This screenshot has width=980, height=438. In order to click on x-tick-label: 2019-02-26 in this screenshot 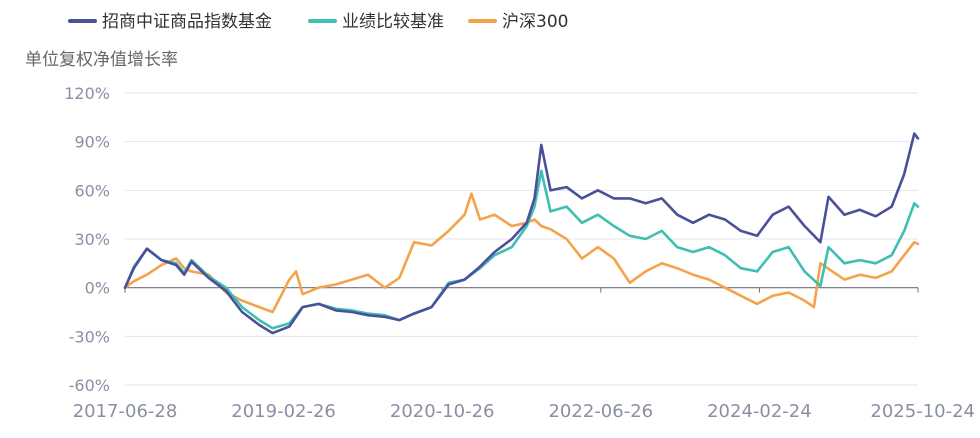, I will do `click(283, 411)`.